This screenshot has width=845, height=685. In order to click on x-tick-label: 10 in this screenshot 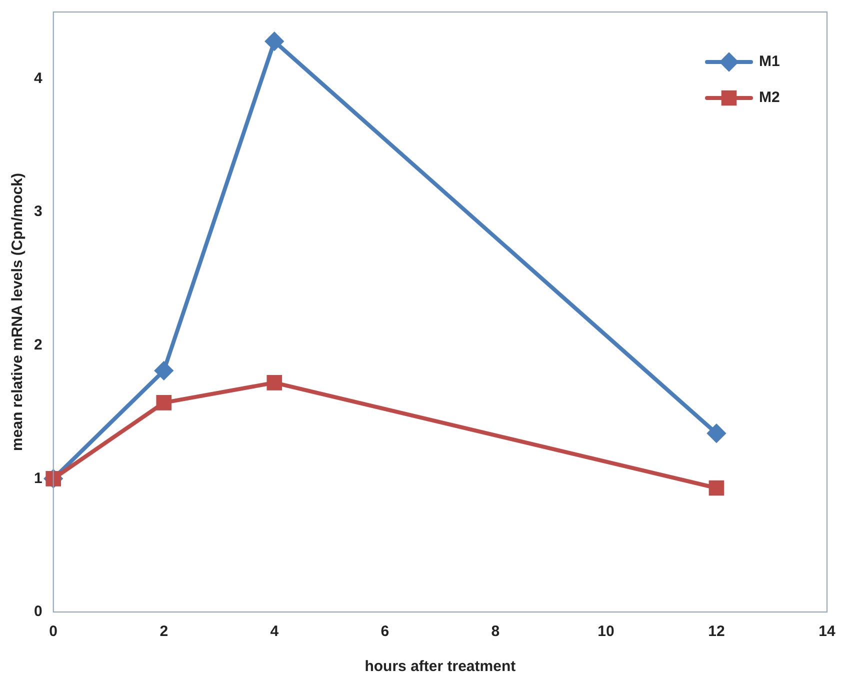, I will do `click(606, 631)`.